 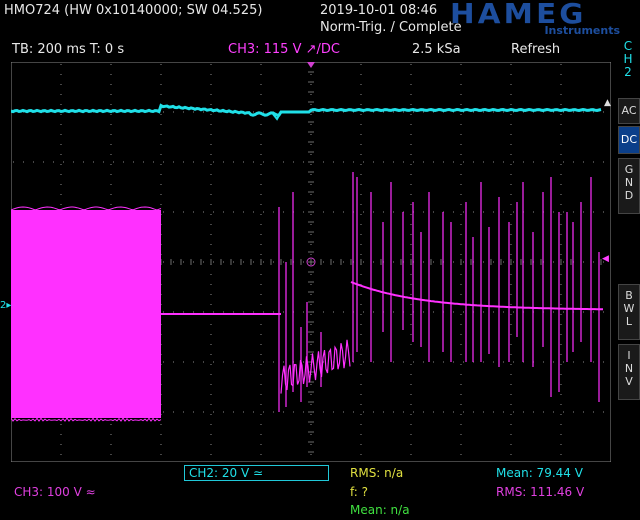 What do you see at coordinates (133, 10) in the screenshot?
I see `device-info: HMO724 (HW 0x10140000; SW 04.525)` at bounding box center [133, 10].